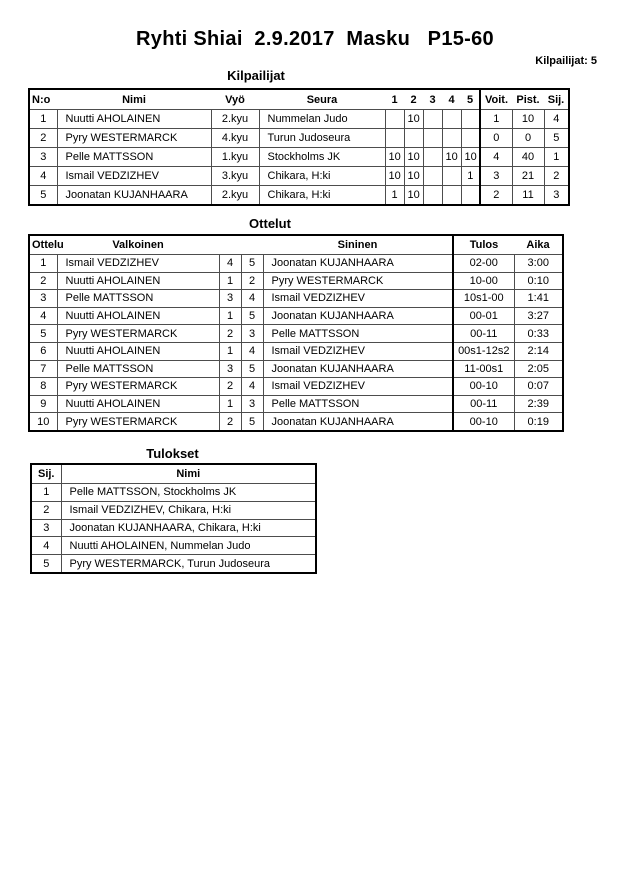  I want to click on col-header-belt: Vyö, so click(235, 99).